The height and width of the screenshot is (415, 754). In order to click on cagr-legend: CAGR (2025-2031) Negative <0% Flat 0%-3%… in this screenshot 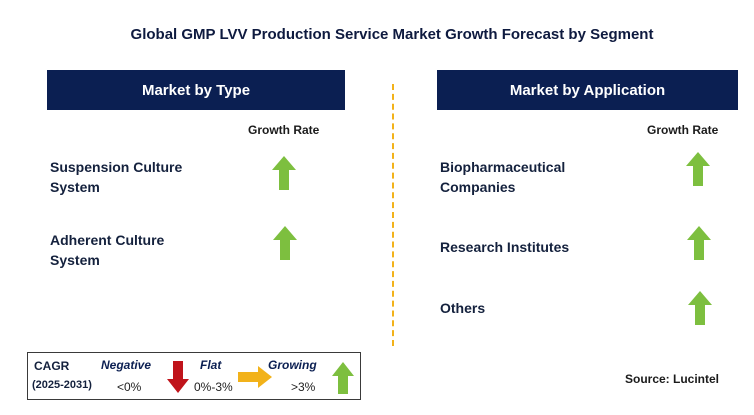, I will do `click(194, 376)`.